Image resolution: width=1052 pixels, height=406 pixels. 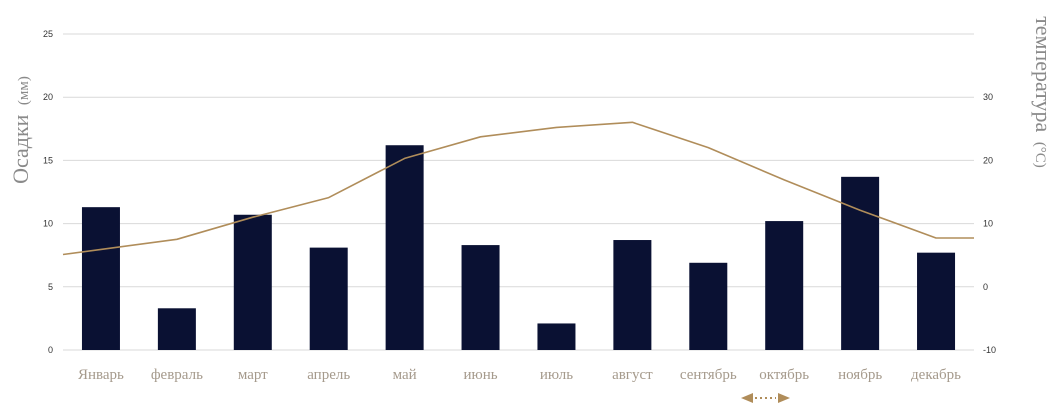 I want to click on right-axis-title: температура (°C), so click(x=1041, y=92).